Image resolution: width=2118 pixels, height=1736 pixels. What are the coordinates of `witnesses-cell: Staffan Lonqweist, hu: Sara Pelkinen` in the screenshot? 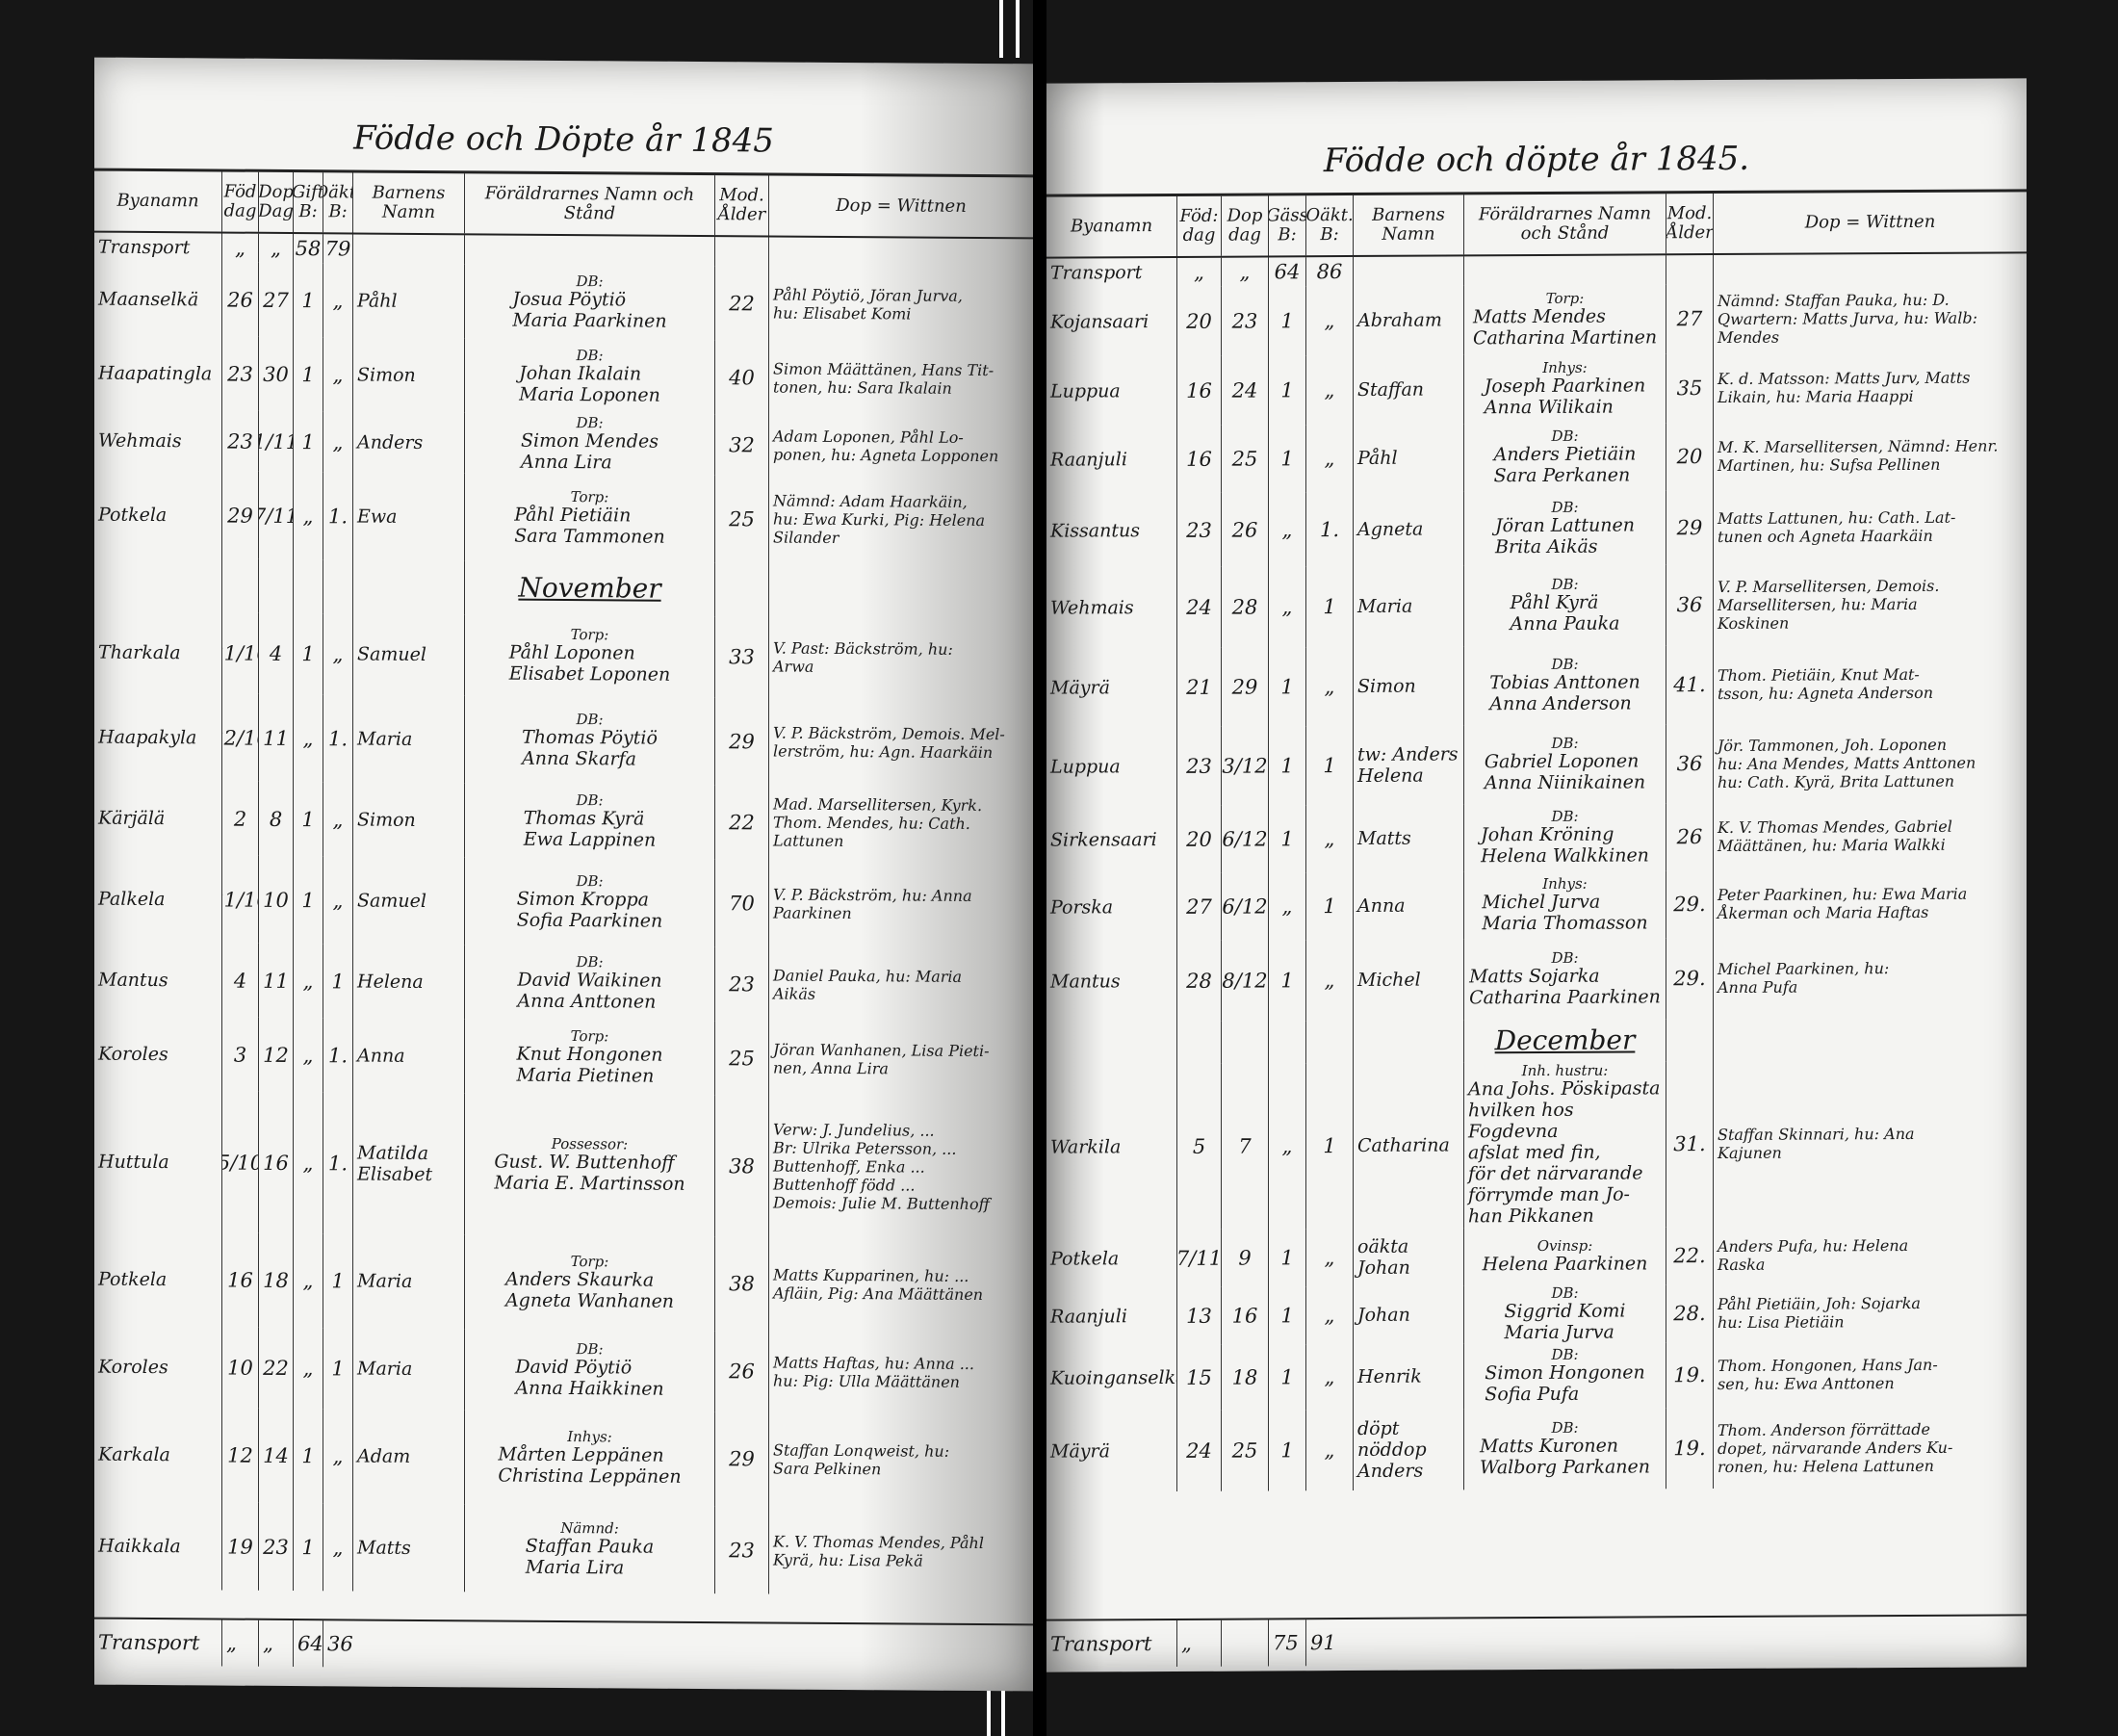 It's located at (862, 1459).